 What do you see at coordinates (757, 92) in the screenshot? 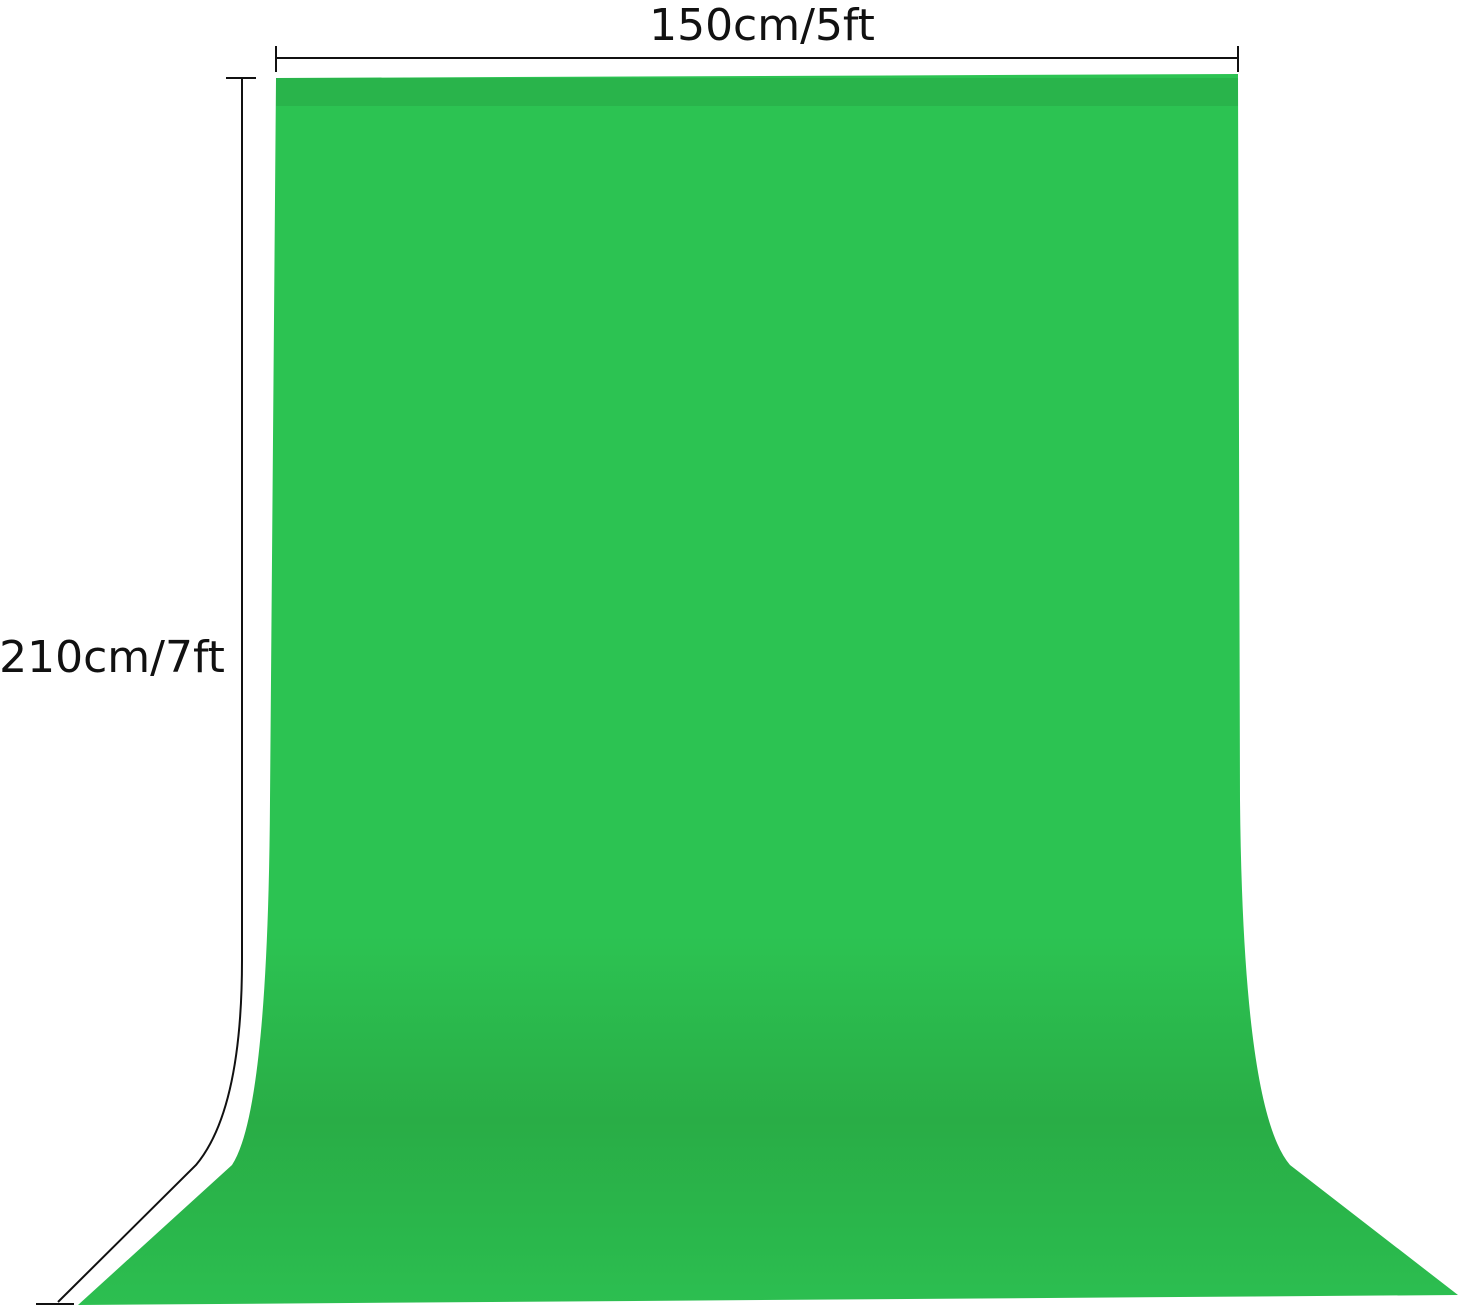
I see `backdrop-rod-band` at bounding box center [757, 92].